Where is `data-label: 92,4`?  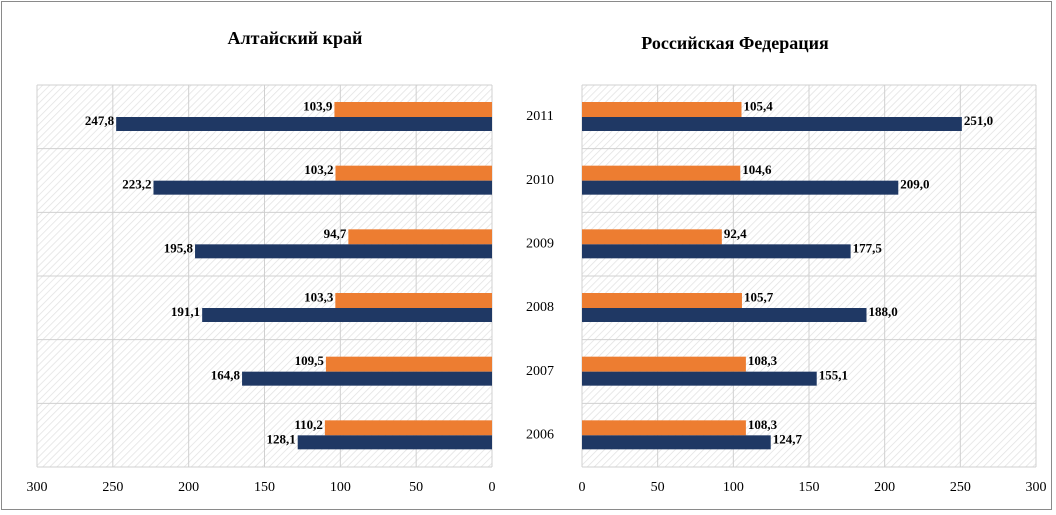 data-label: 92,4 is located at coordinates (735, 233).